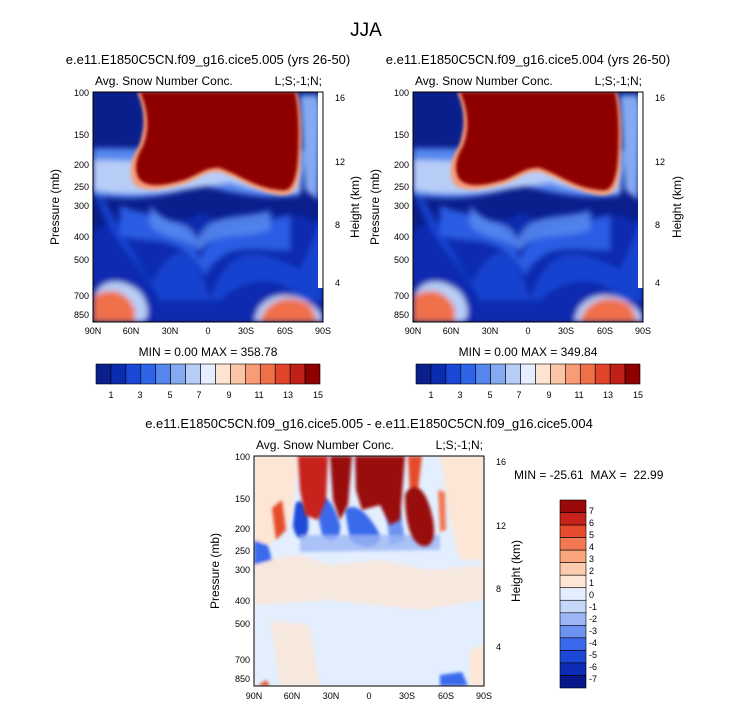  What do you see at coordinates (566, 331) in the screenshot?
I see `panel-2-xtick-30S: 30S` at bounding box center [566, 331].